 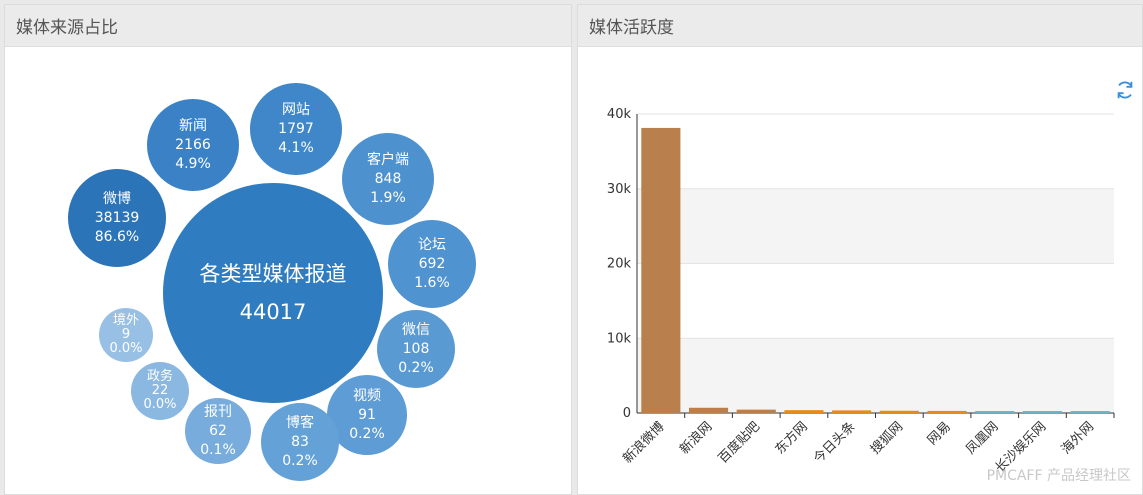 What do you see at coordinates (982, 438) in the screenshot?
I see `x-category-label: 凤凰网` at bounding box center [982, 438].